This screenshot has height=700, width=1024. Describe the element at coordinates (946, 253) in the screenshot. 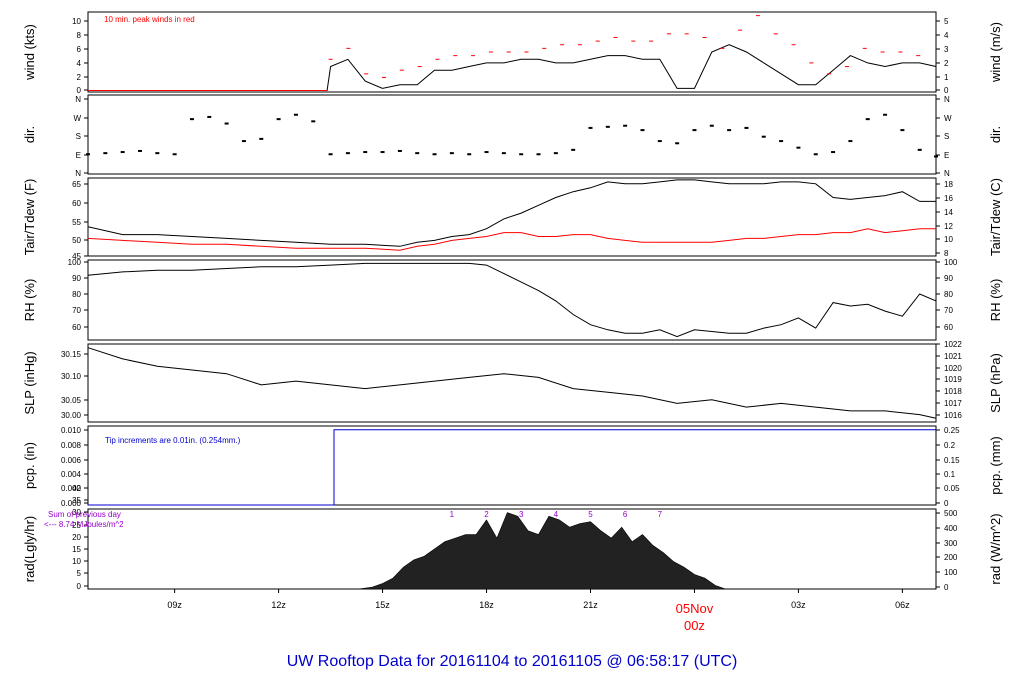

I see `right-tick-label: 8` at that location.